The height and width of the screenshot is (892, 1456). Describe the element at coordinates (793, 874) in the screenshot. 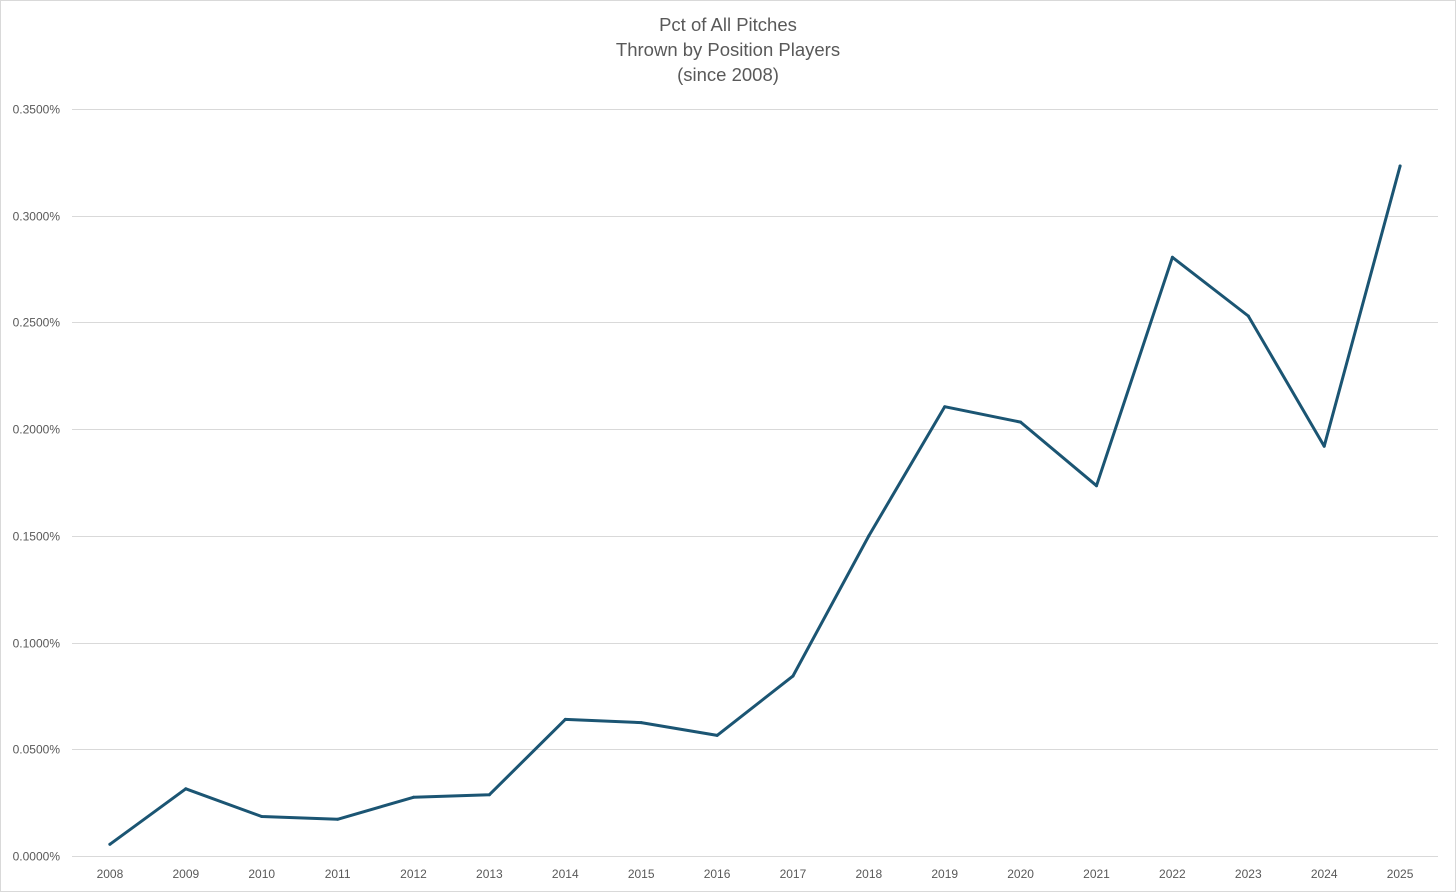

I see `x-tick-label: 2017` at that location.